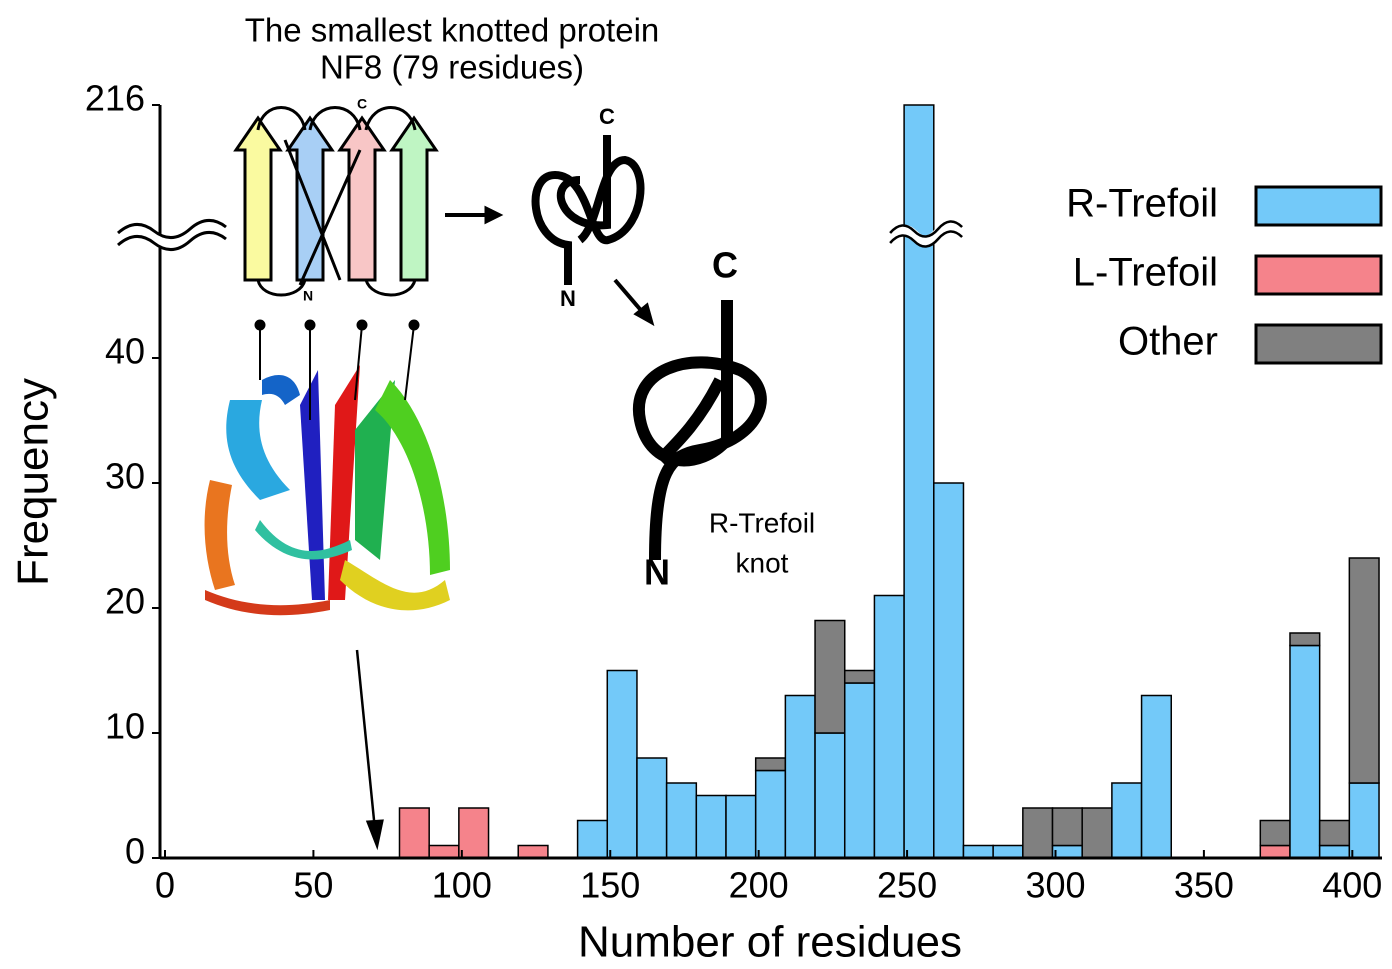  I want to click on knot-large, so click(699, 430).